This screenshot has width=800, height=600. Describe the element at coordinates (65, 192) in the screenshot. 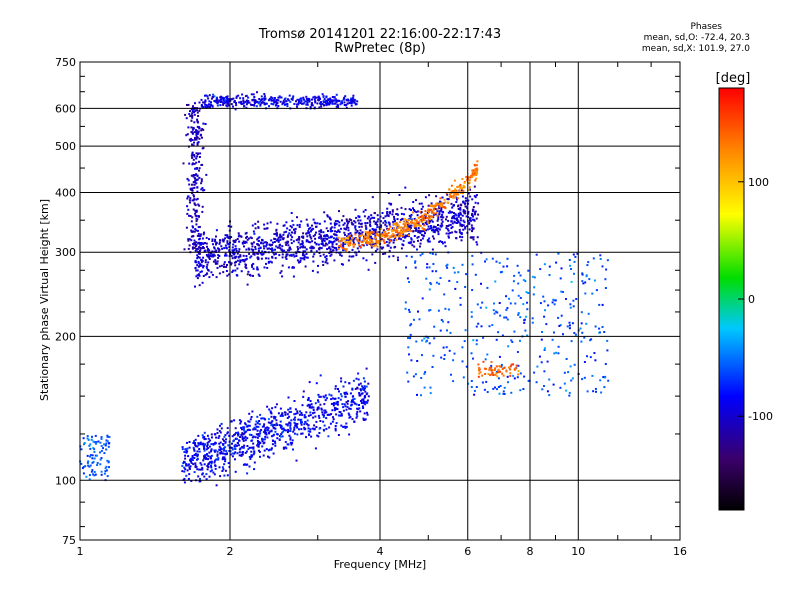

I see `y-tick-label: 400` at that location.